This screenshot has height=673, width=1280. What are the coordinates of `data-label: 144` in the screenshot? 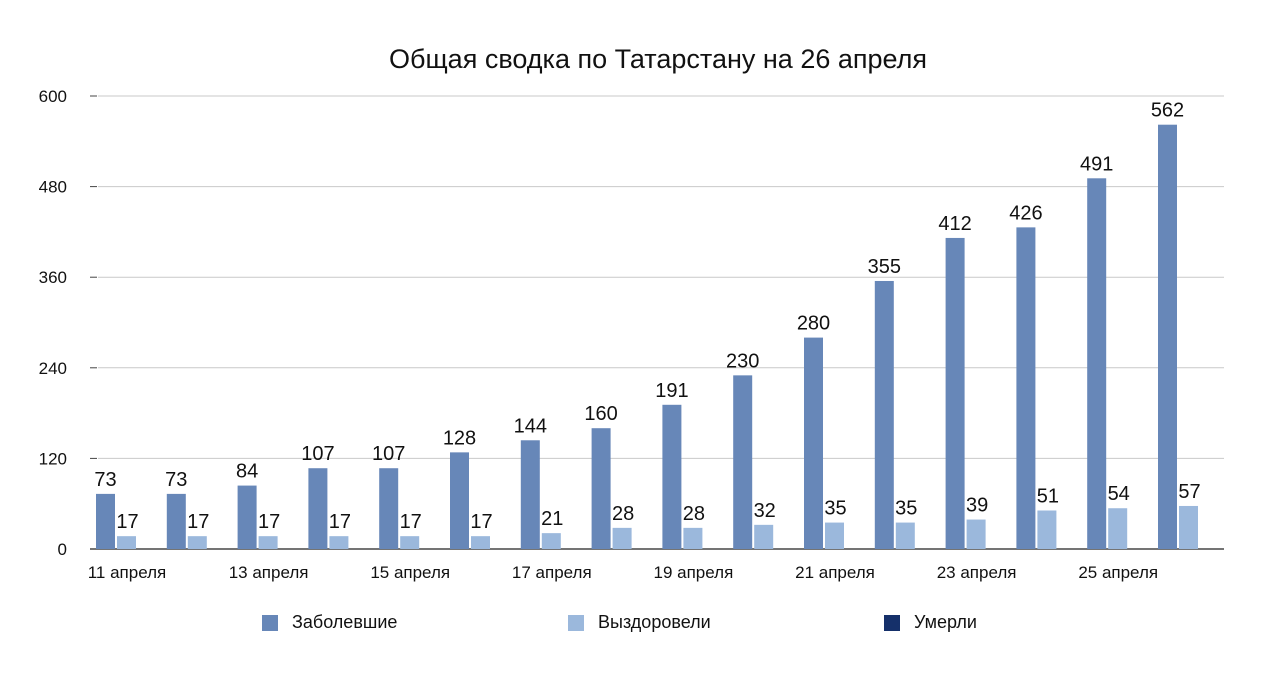 It's located at (530, 426).